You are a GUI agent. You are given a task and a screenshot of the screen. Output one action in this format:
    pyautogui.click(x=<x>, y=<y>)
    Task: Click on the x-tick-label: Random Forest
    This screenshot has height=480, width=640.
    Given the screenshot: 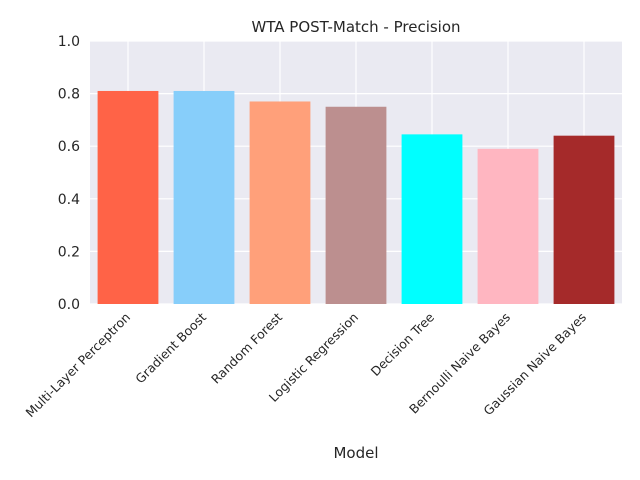 What is the action you would take?
    pyautogui.click(x=246, y=347)
    